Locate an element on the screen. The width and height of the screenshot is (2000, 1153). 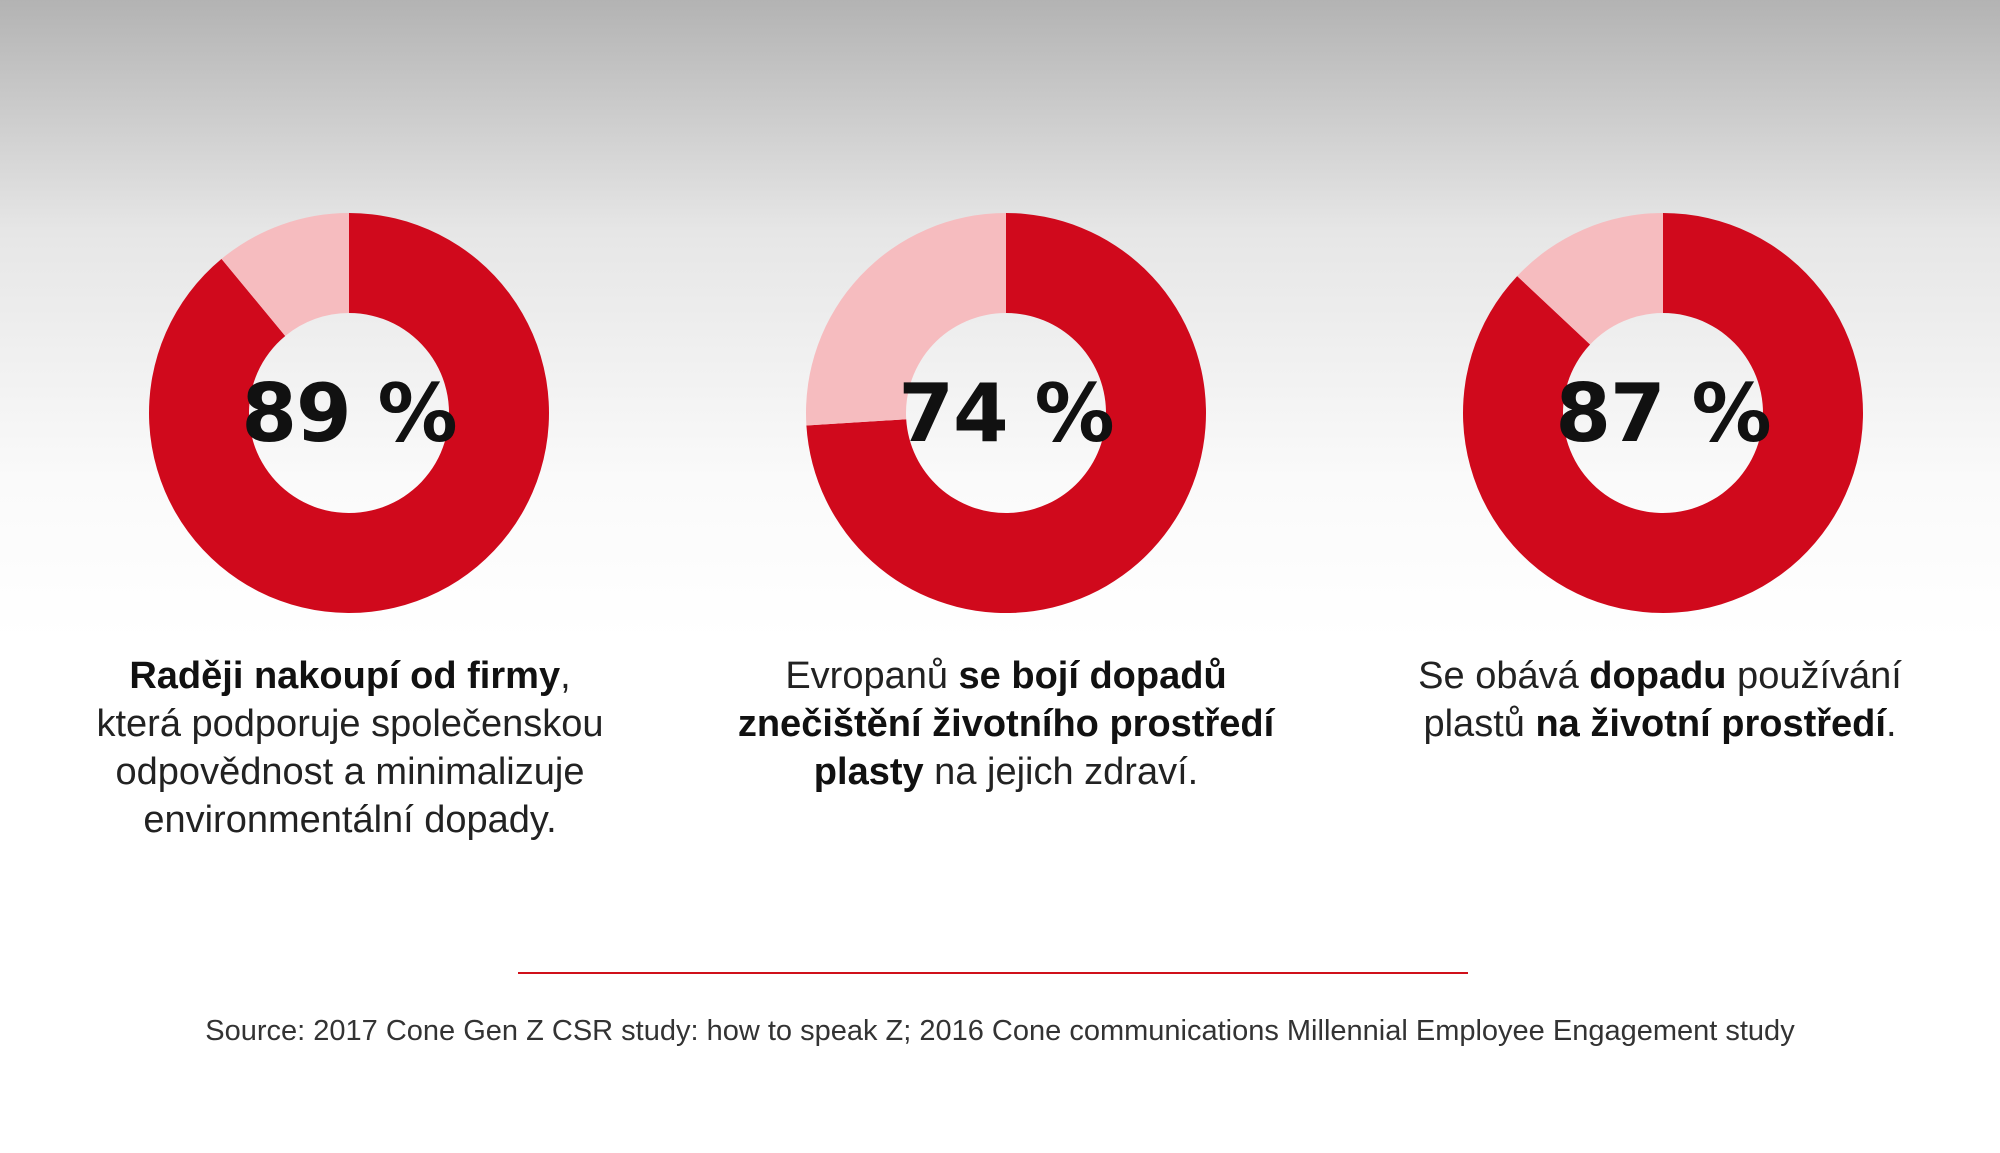
donut-chart-2: 74 % is located at coordinates (1006, 413).